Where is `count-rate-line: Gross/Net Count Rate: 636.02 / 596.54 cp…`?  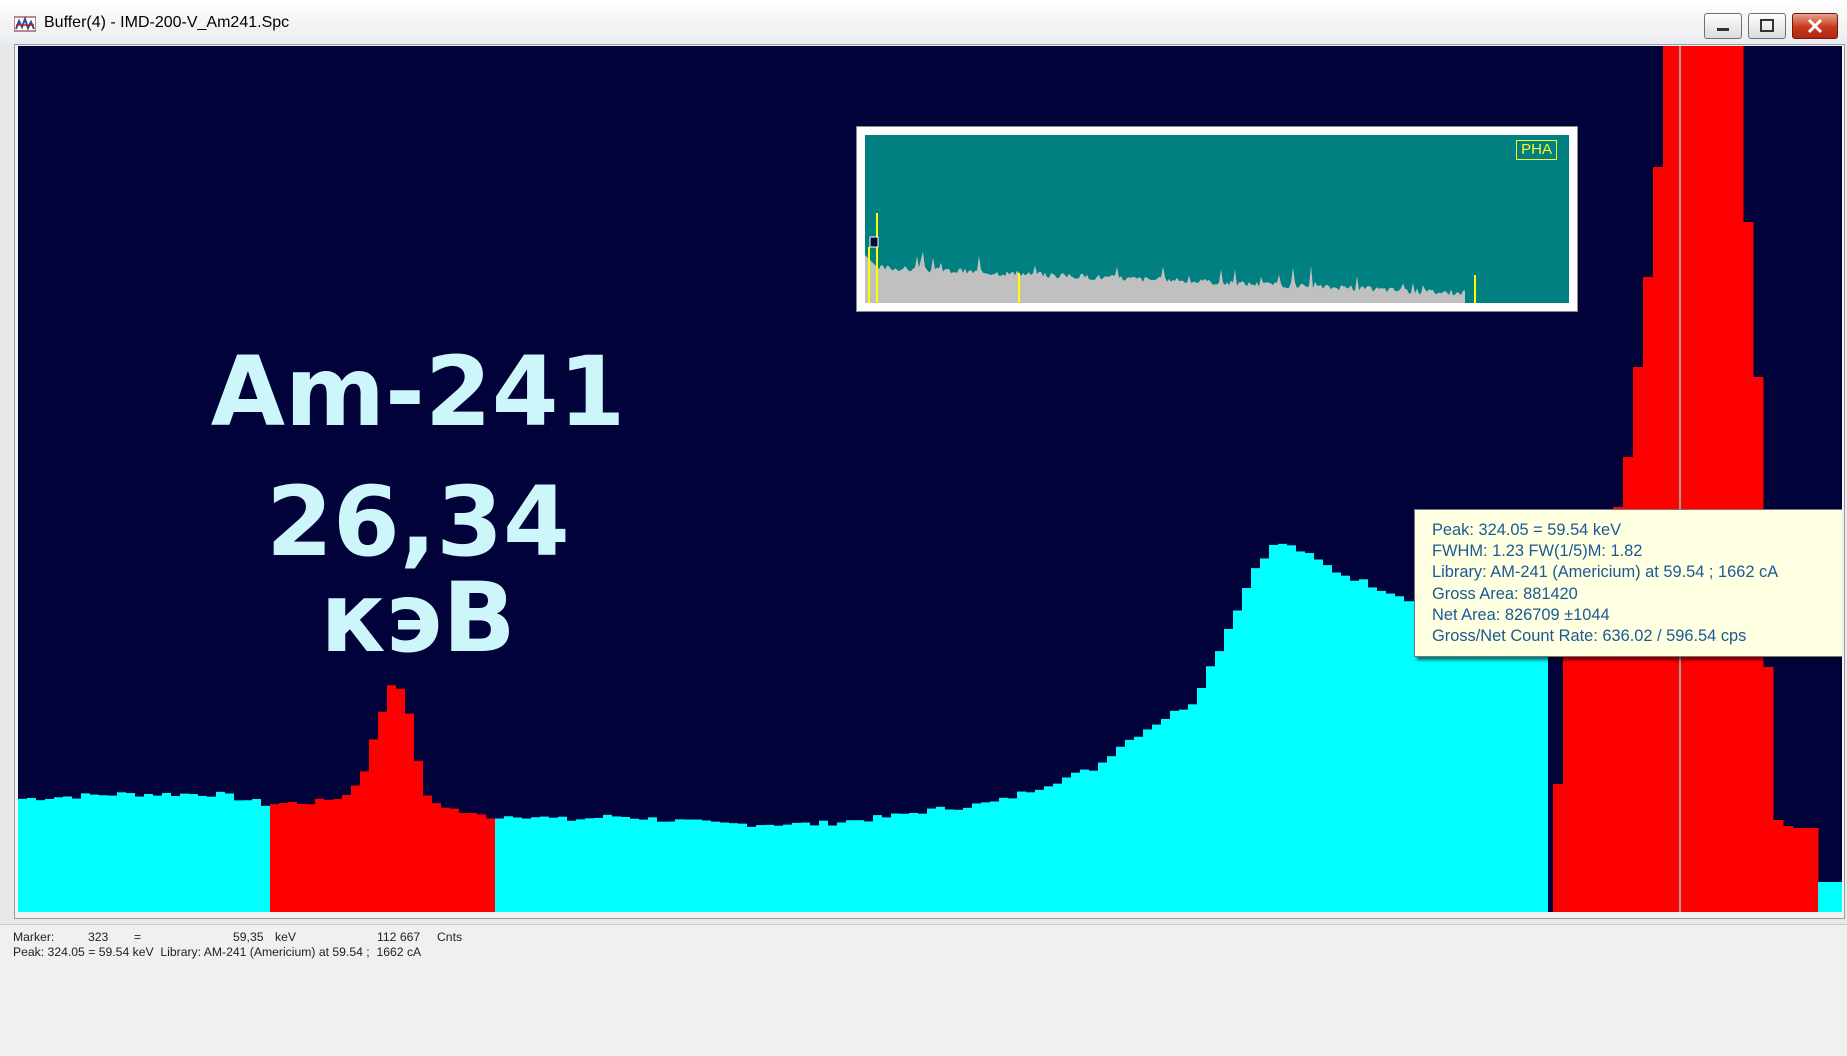
count-rate-line: Gross/Net Count Rate: 636.02 / 596.54 cp… is located at coordinates (1589, 636).